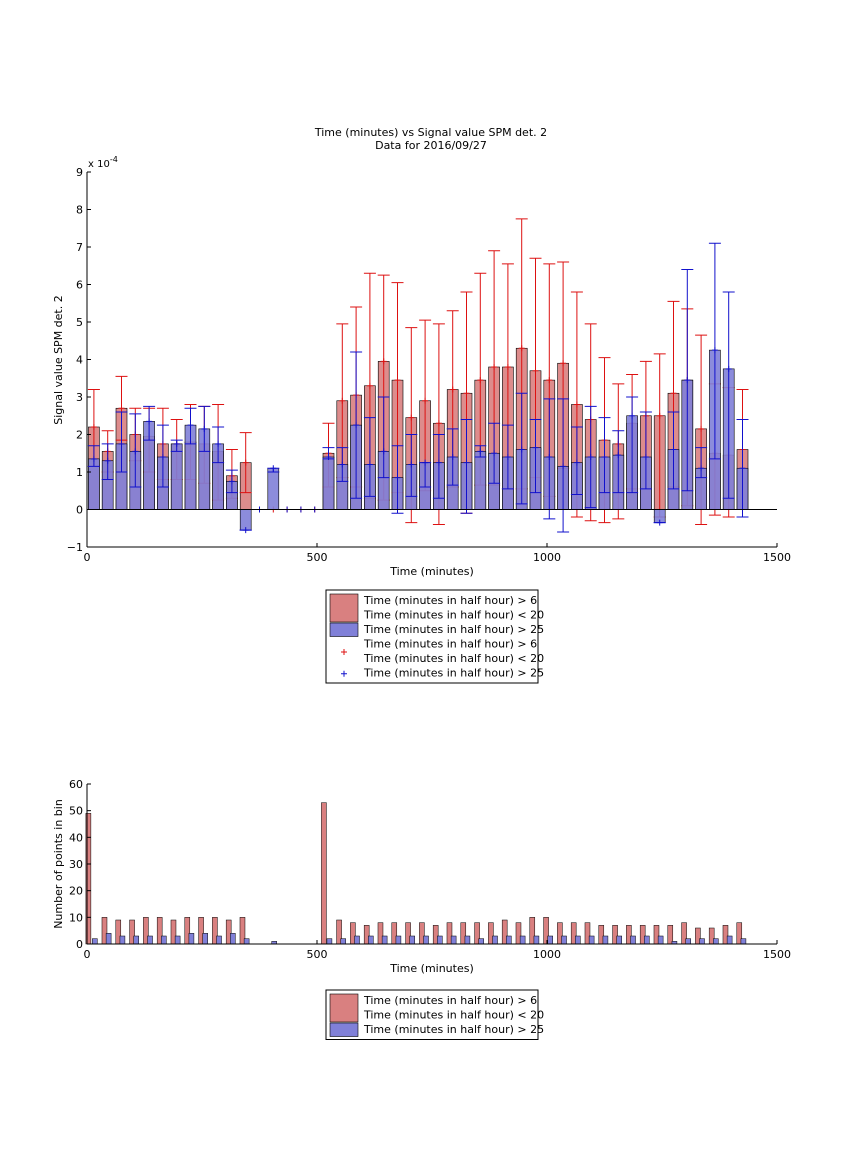  I want to click on plot2-ytick-label-1: 10, so click(76, 917).